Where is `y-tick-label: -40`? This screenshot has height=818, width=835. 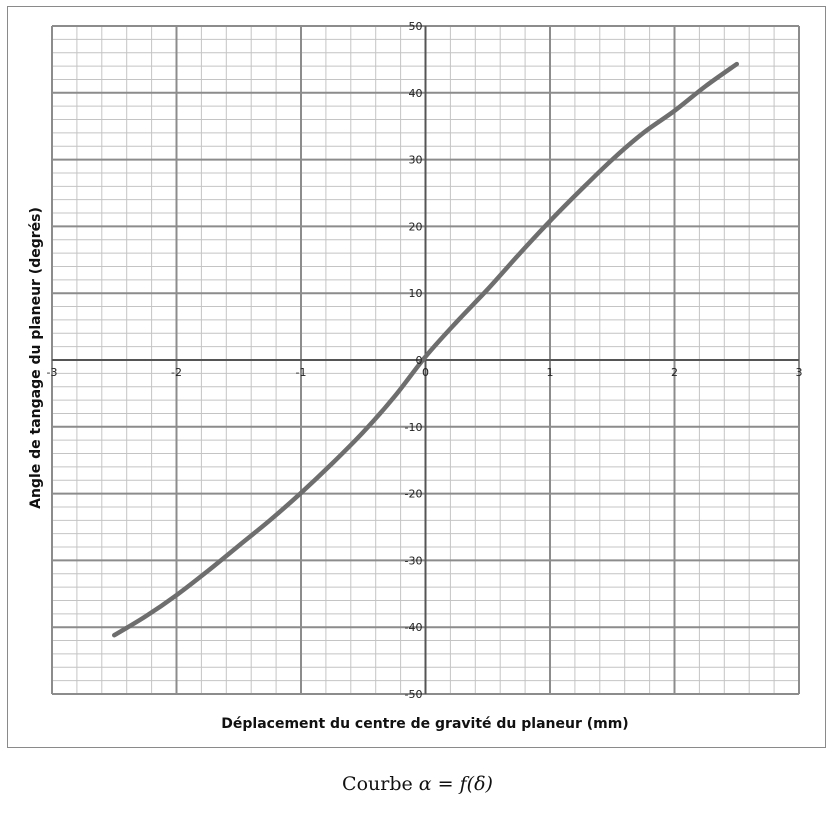
y-tick-label: -40 is located at coordinates (414, 627).